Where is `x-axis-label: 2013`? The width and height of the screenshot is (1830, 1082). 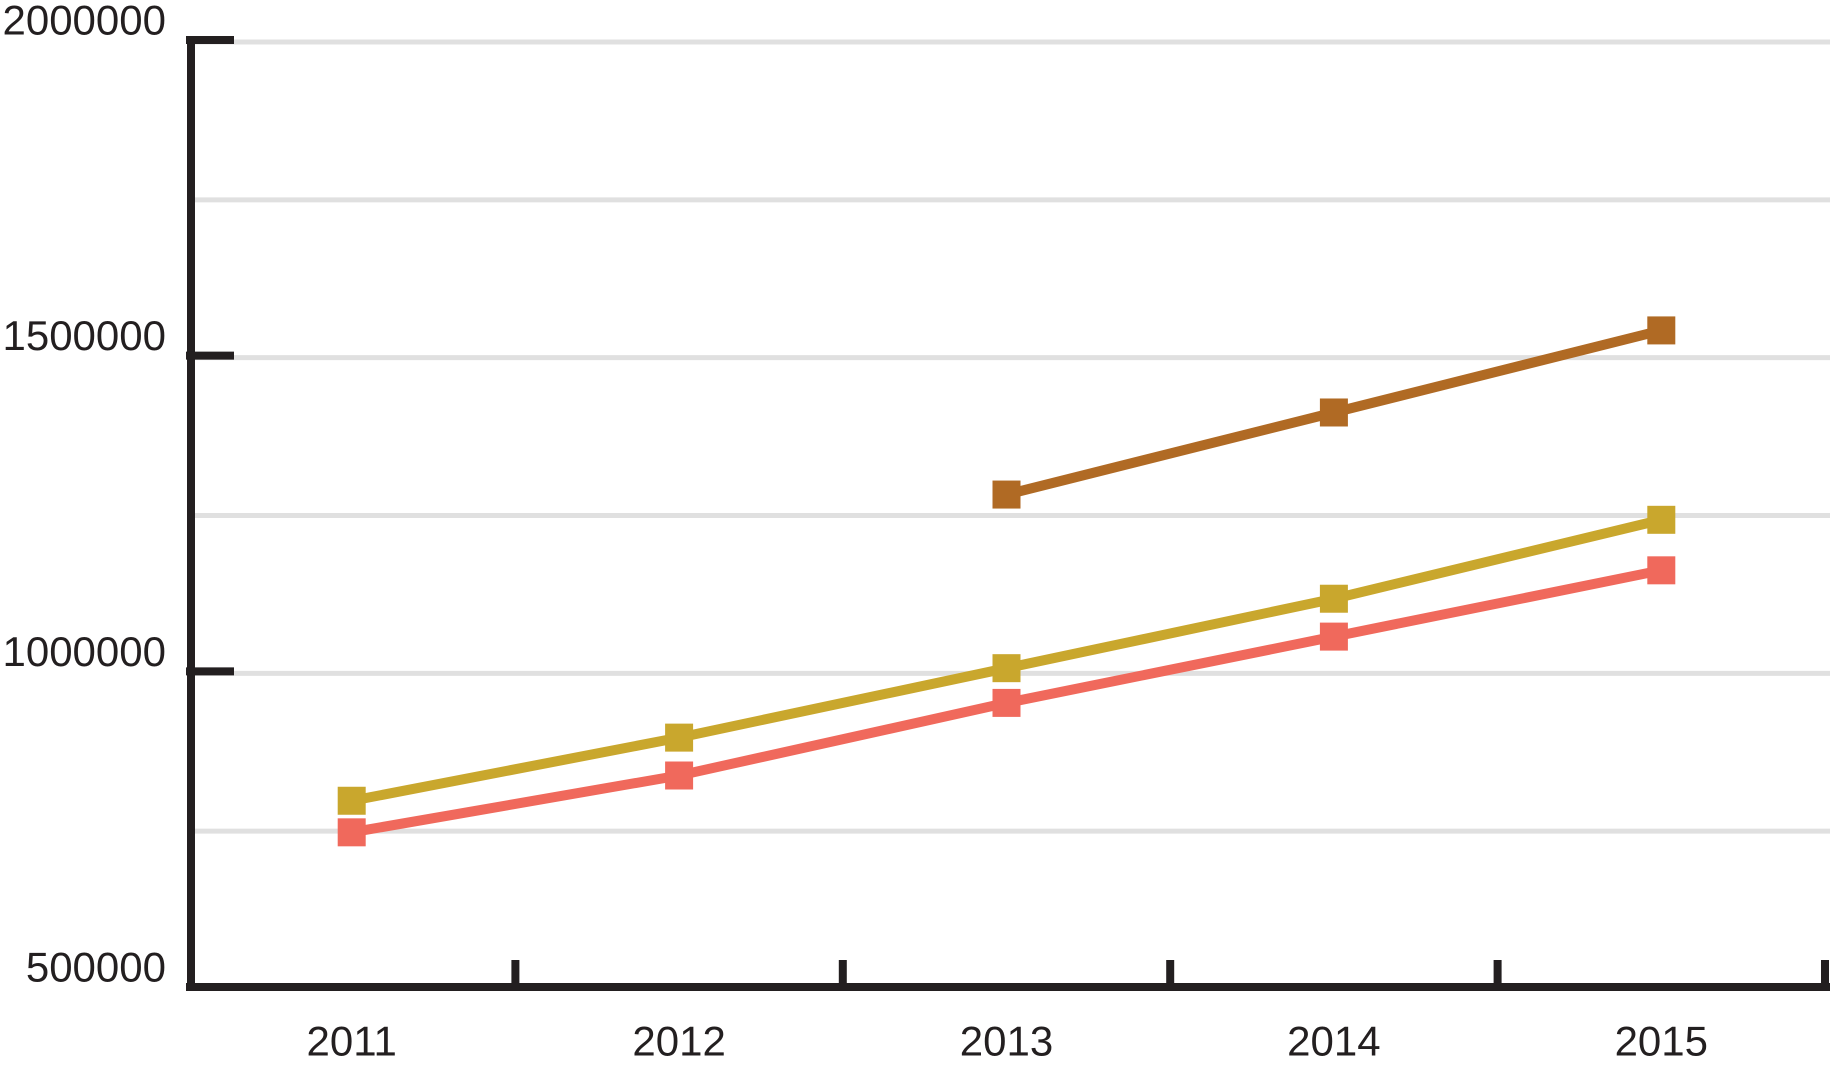
x-axis-label: 2013 is located at coordinates (1006, 1041).